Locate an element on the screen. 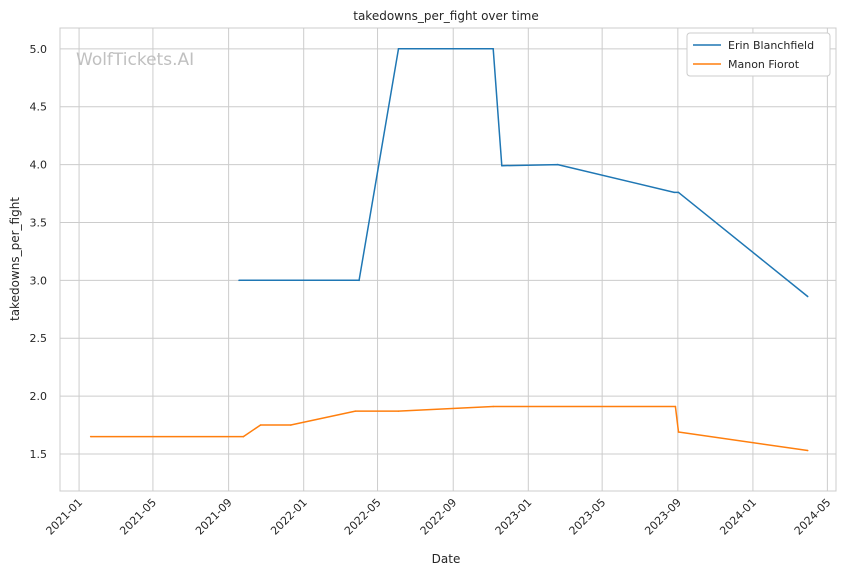  y-tick-label: 5.0 is located at coordinates (39, 49).